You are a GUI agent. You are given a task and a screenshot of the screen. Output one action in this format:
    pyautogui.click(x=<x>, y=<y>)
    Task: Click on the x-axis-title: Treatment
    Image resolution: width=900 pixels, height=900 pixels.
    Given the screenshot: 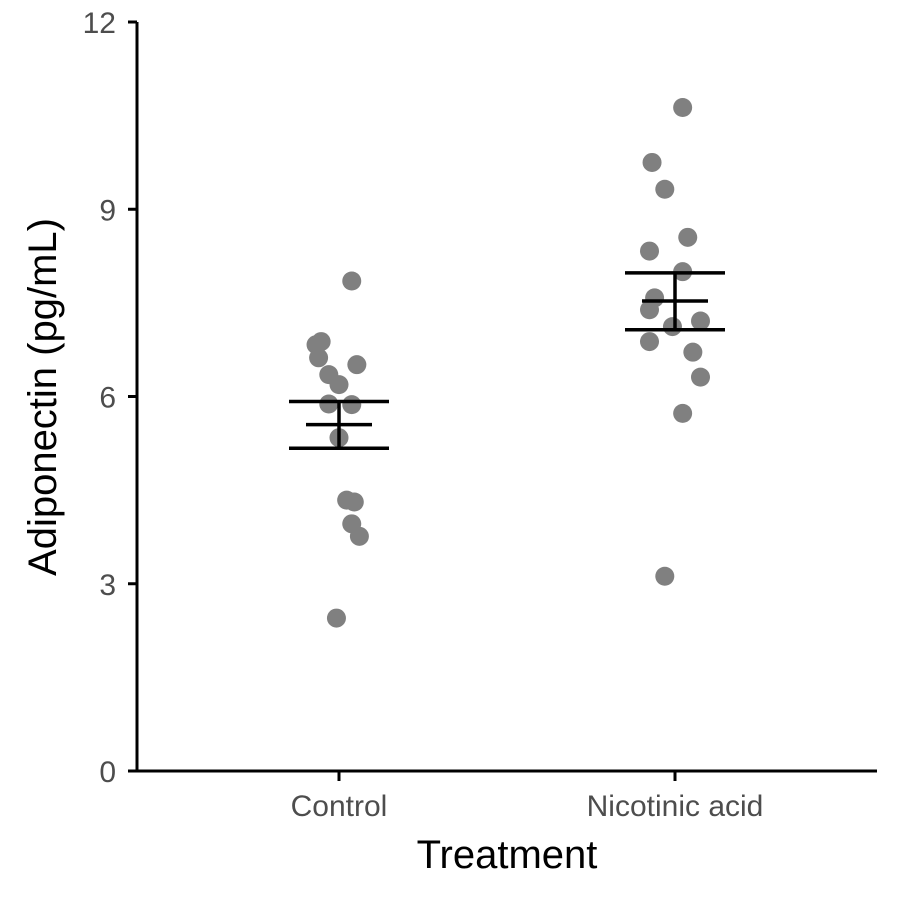 What is the action you would take?
    pyautogui.click(x=507, y=855)
    